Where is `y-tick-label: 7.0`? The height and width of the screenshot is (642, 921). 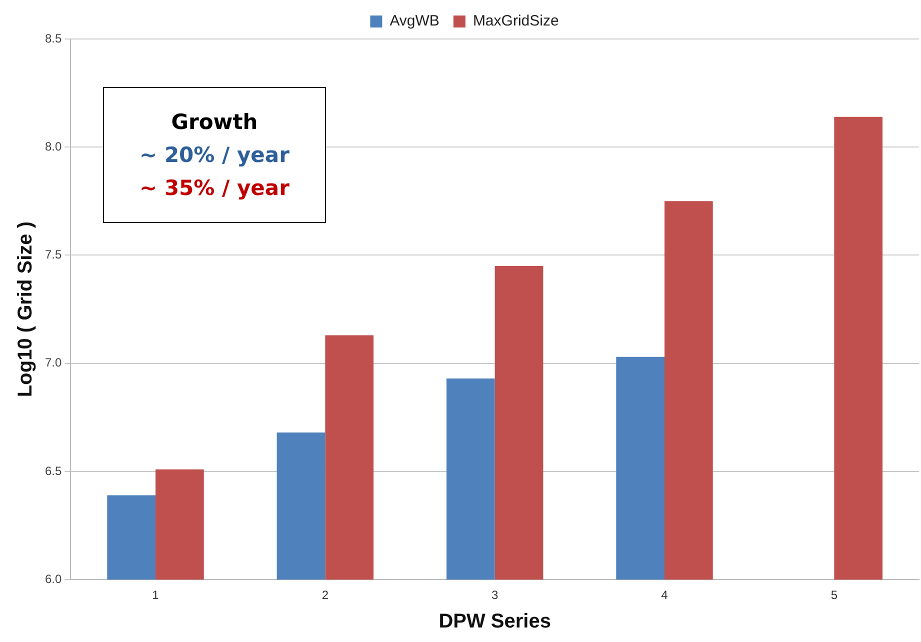
y-tick-label: 7.0 is located at coordinates (53, 363).